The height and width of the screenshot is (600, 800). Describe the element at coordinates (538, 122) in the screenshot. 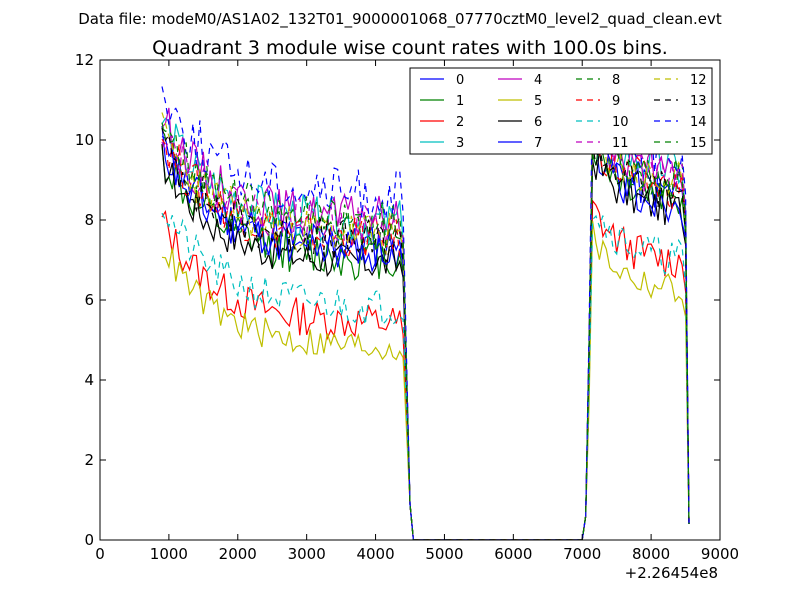

I see `legend-label-6: 6` at that location.